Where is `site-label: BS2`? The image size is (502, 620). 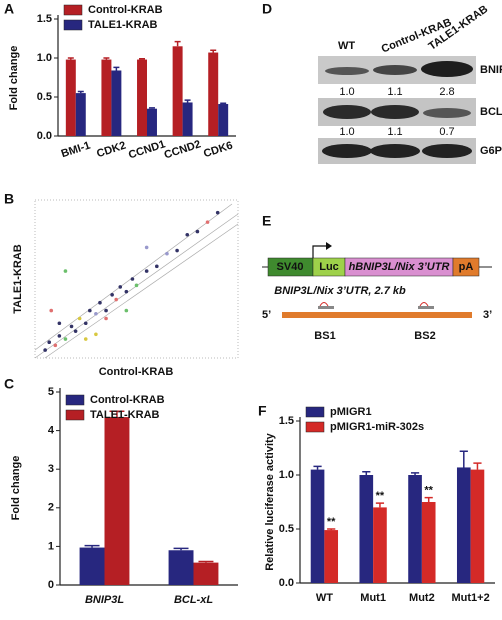 site-label: BS2 is located at coordinates (424, 336).